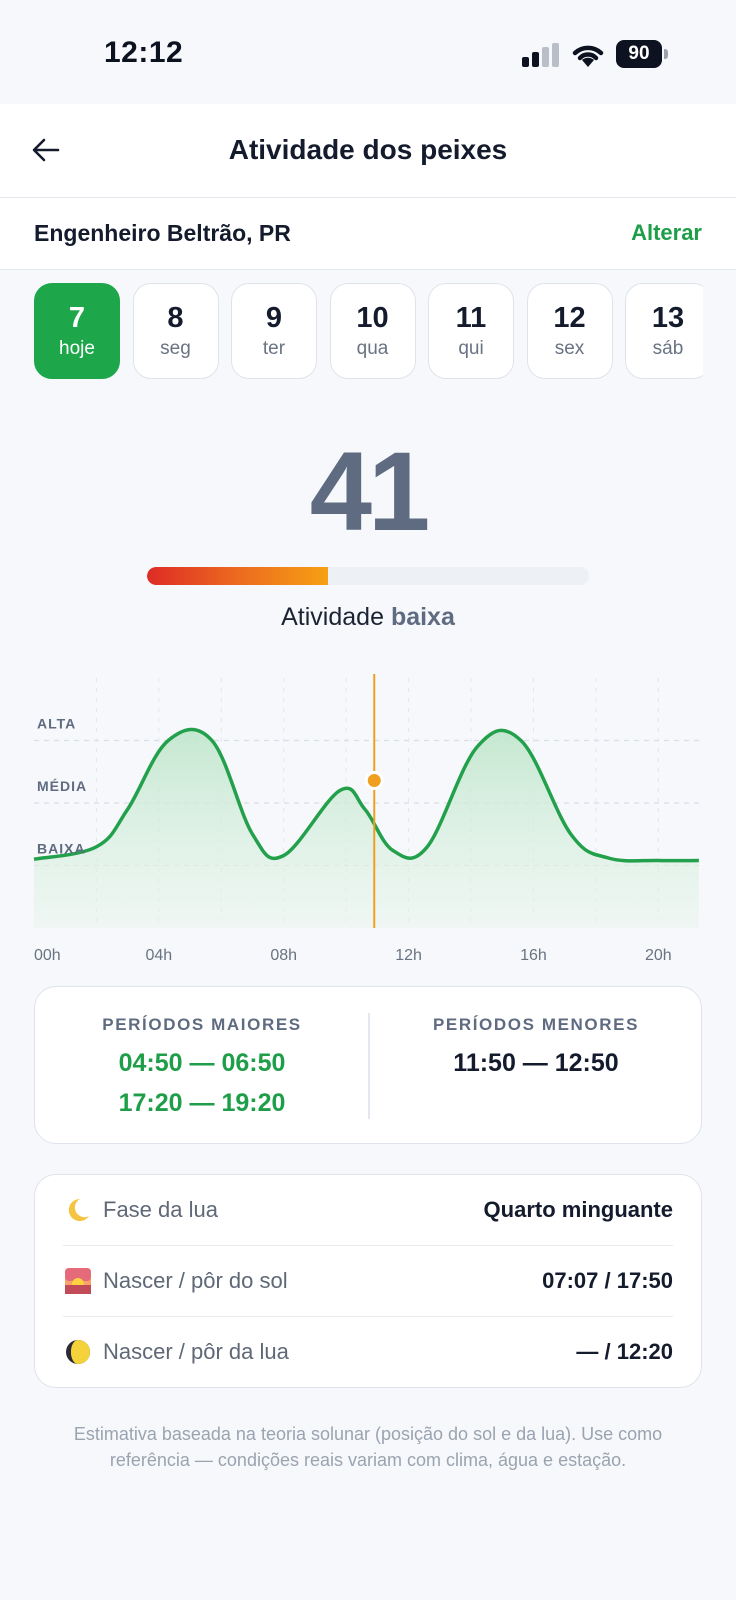  I want to click on day-button-4: 11 qui, so click(471, 331).